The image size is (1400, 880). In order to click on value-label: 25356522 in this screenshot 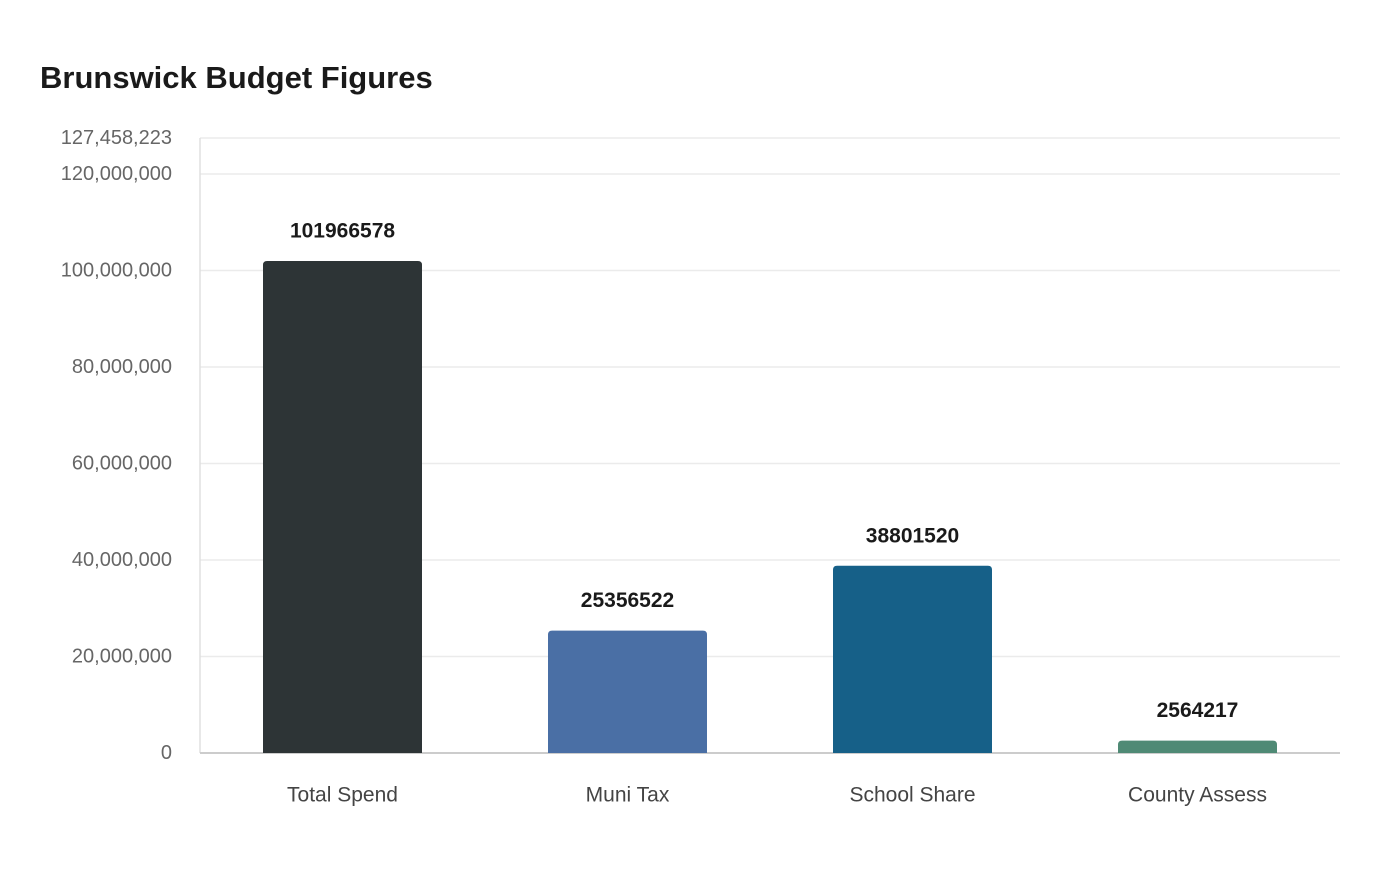, I will do `click(627, 600)`.